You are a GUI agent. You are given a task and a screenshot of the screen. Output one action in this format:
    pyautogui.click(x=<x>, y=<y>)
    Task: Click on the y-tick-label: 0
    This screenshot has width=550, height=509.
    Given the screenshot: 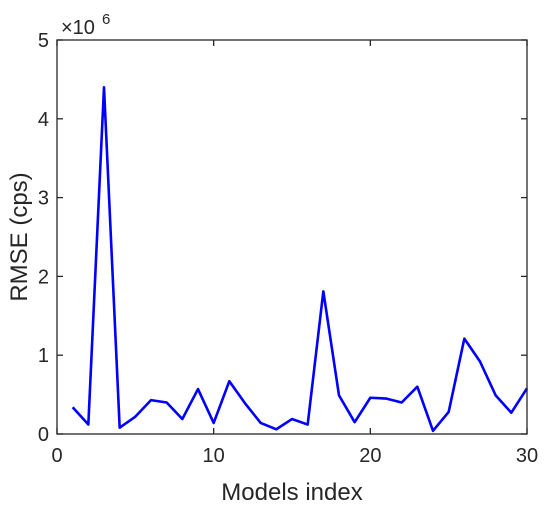 What is the action you would take?
    pyautogui.click(x=43, y=435)
    